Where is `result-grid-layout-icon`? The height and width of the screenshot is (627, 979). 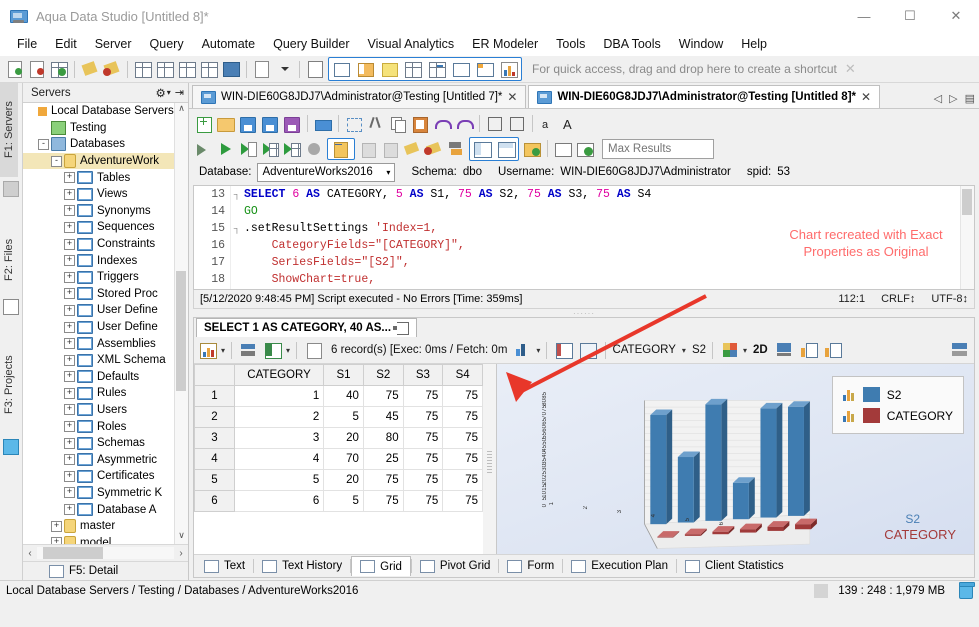
result-grid-layout-icon is located at coordinates (482, 149).